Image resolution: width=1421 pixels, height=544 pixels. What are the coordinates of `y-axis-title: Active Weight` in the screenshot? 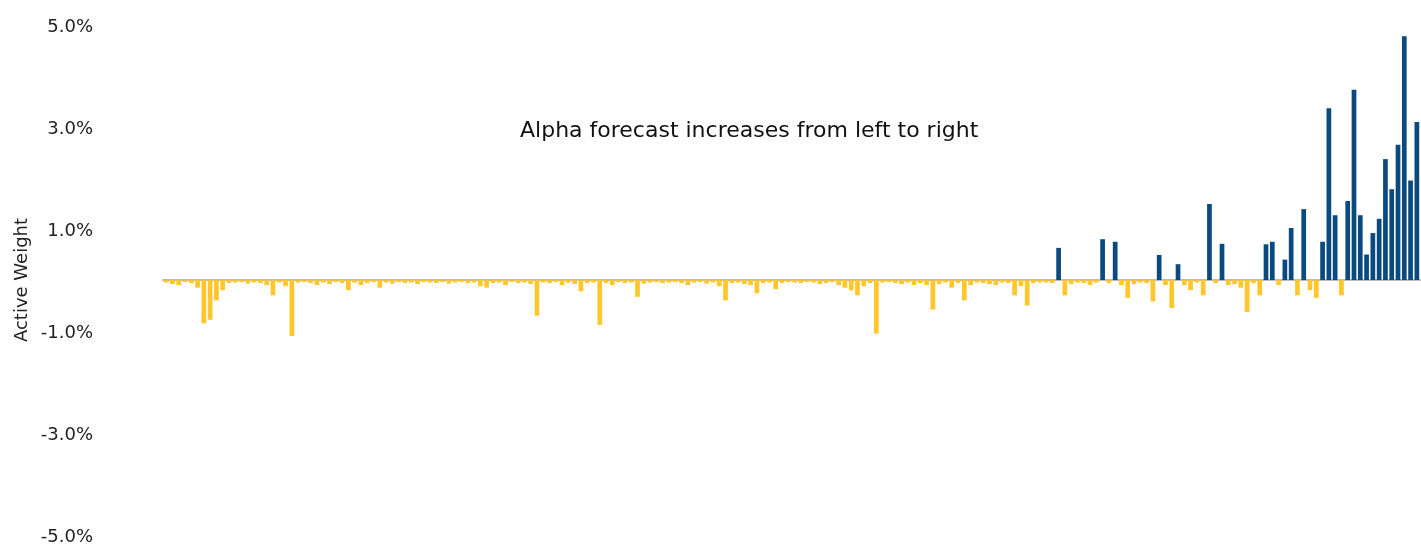 It's located at (21, 280).